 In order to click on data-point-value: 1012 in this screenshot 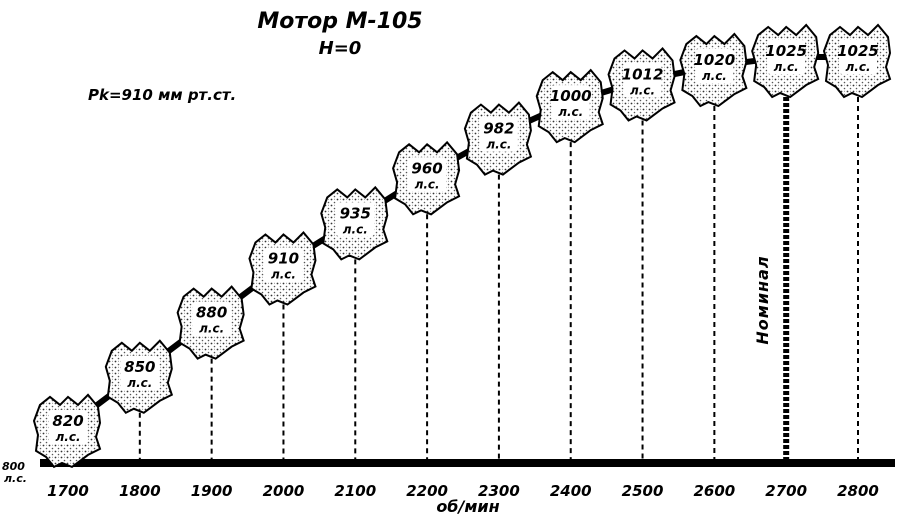, I will do `click(643, 74)`.